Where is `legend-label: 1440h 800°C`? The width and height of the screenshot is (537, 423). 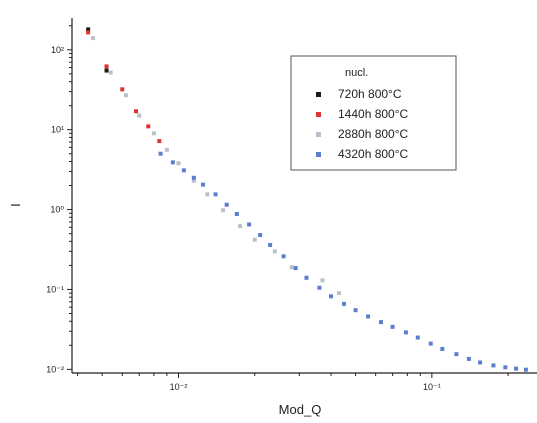 legend-label: 1440h 800°C is located at coordinates (373, 114).